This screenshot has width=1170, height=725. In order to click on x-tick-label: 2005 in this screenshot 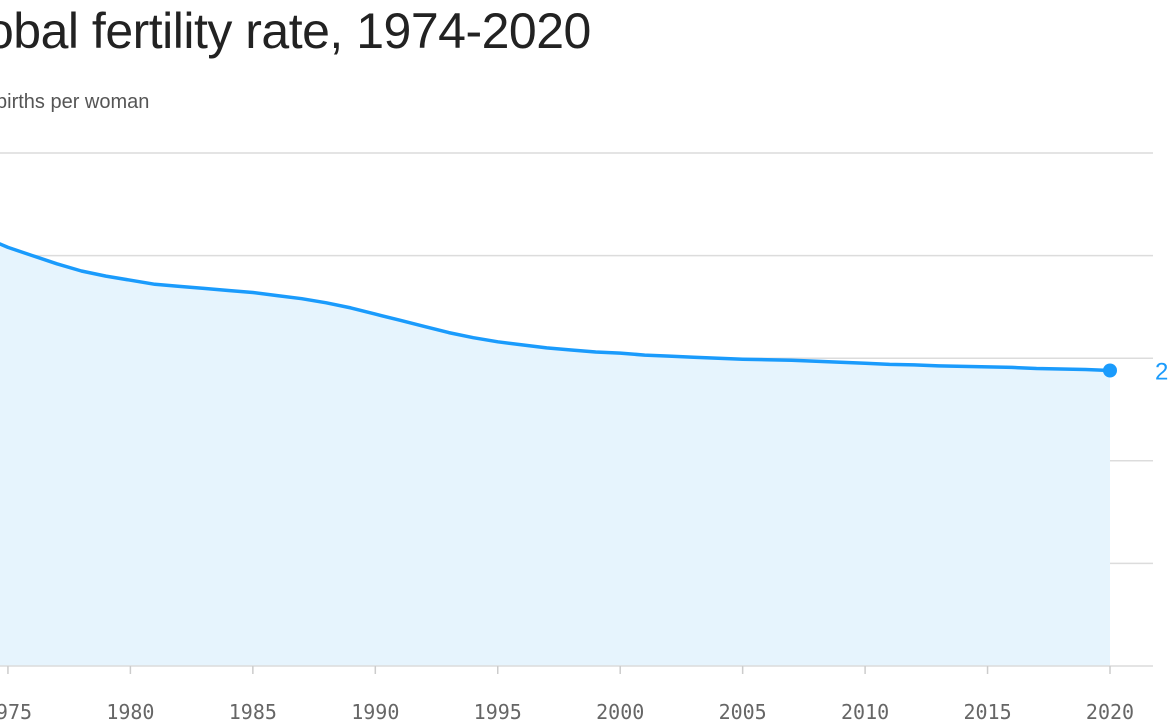, I will do `click(743, 712)`.